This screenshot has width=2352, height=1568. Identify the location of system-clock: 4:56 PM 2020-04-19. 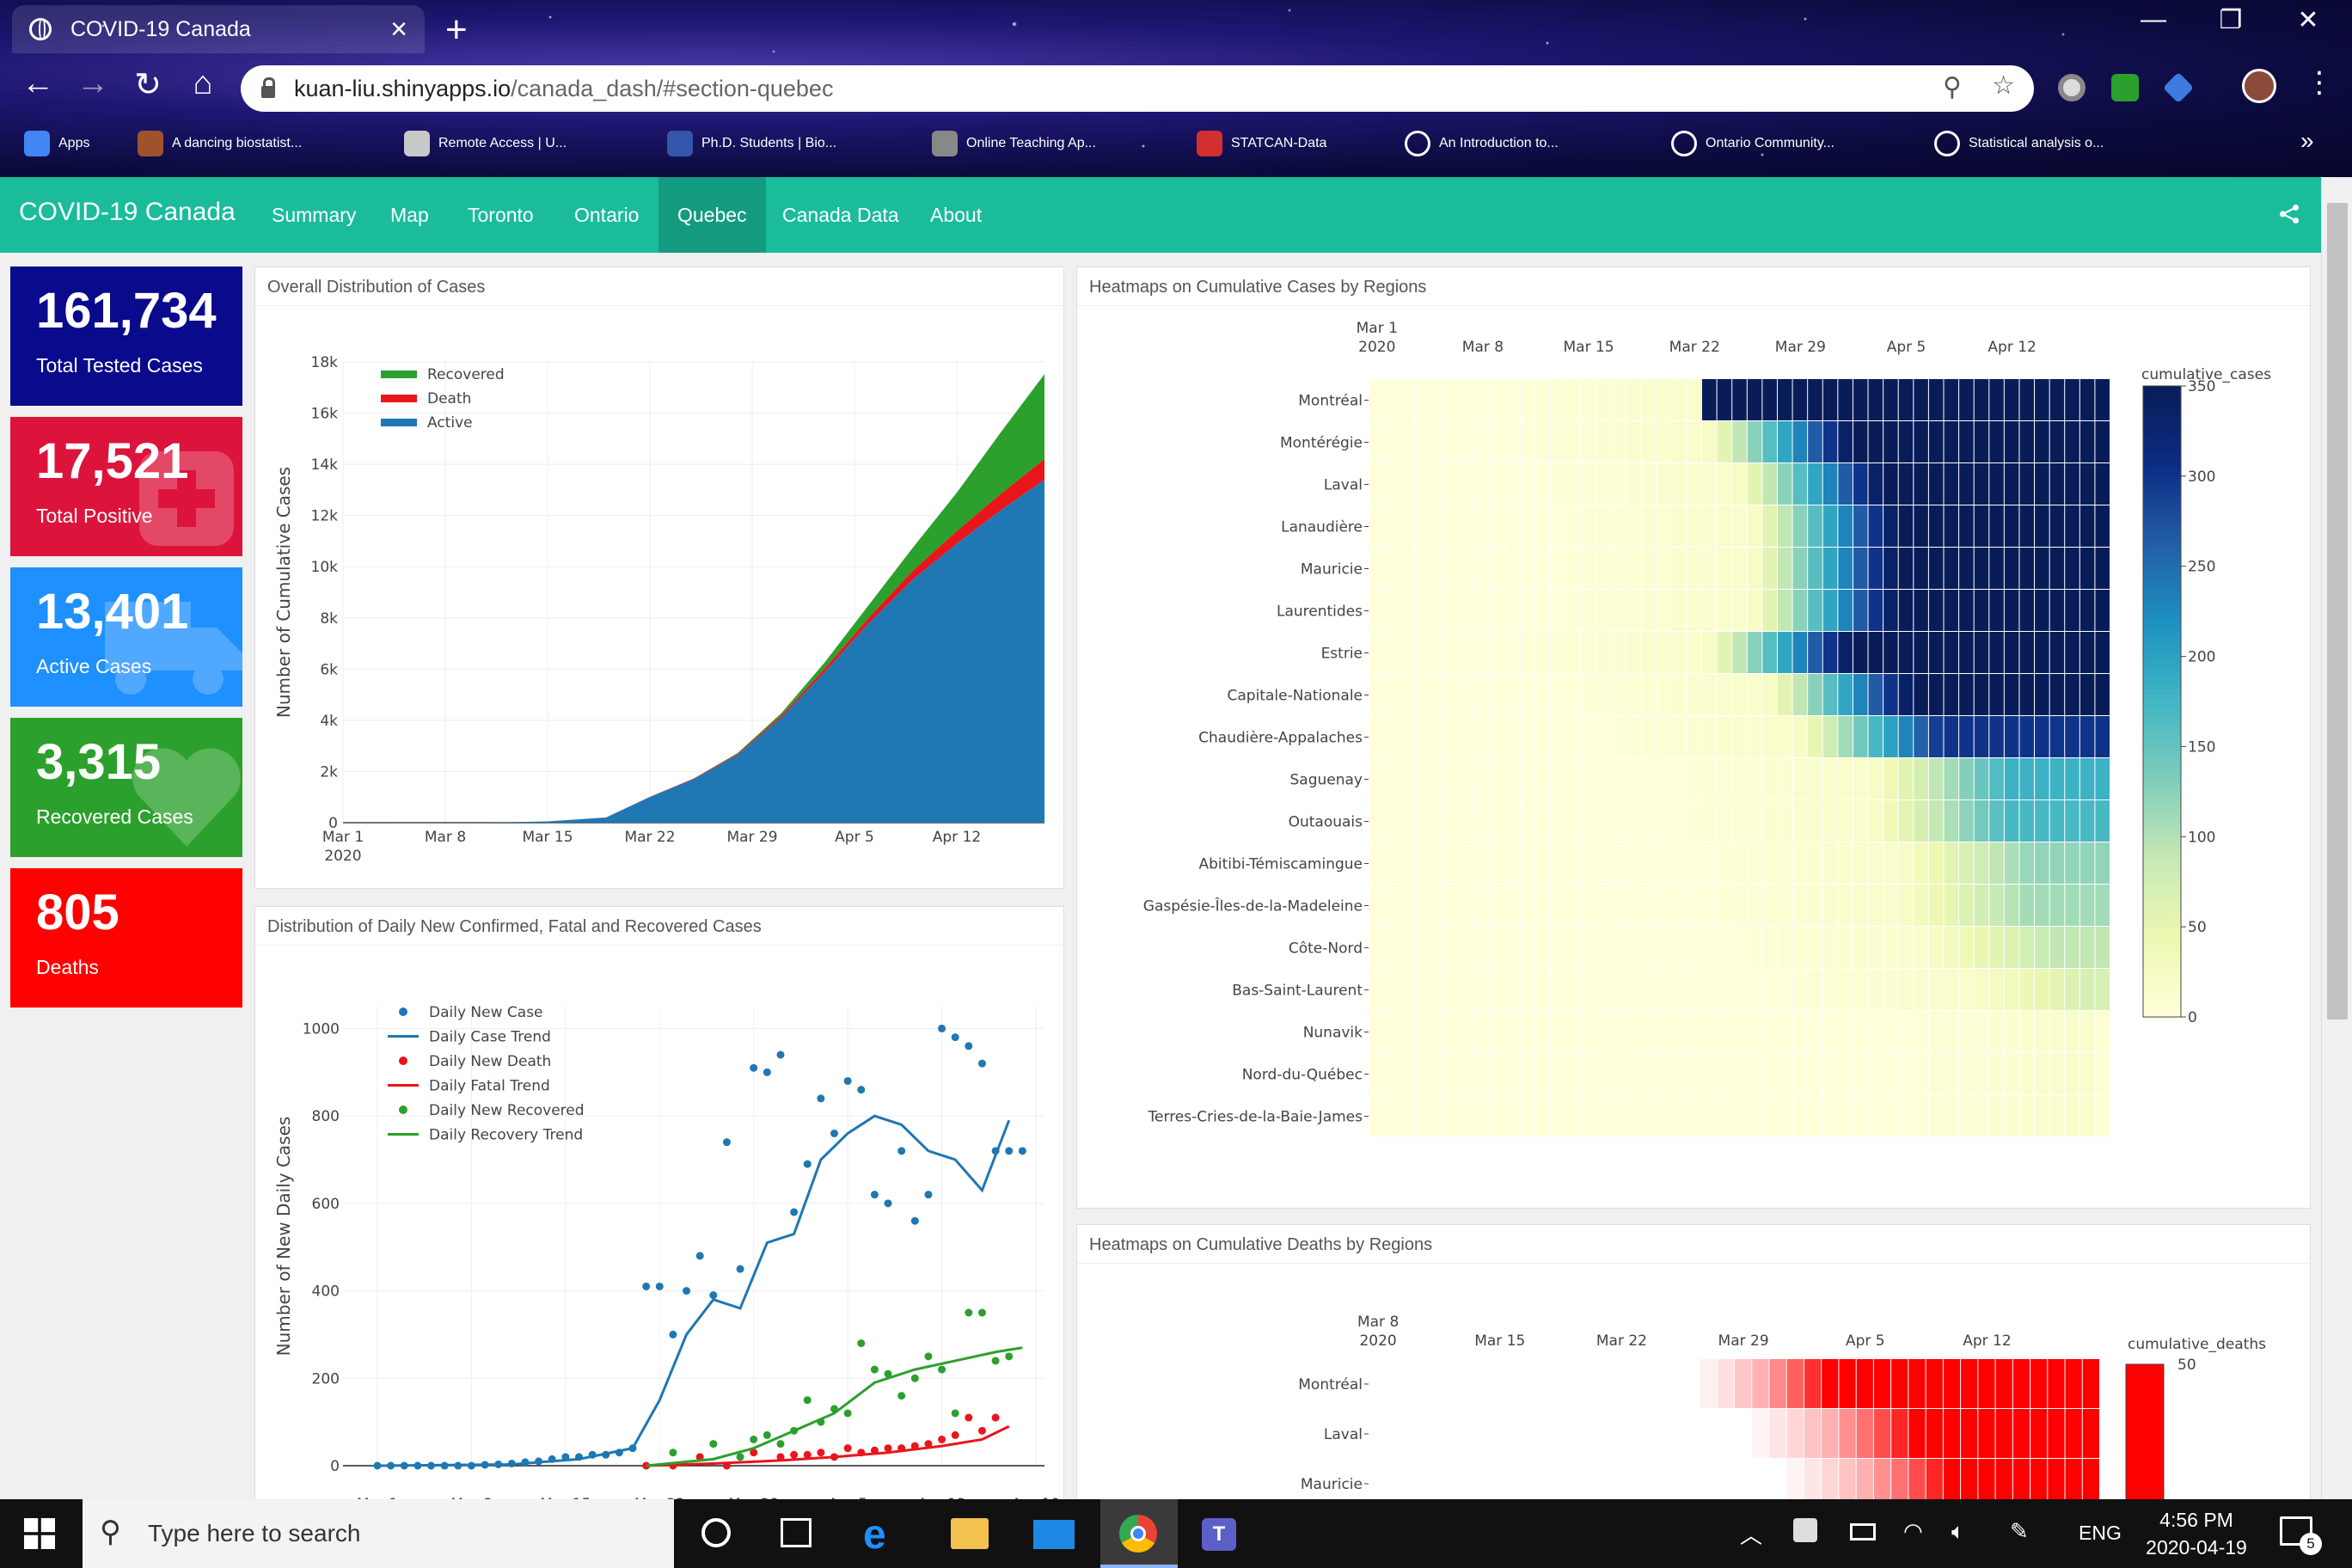
(2196, 1533).